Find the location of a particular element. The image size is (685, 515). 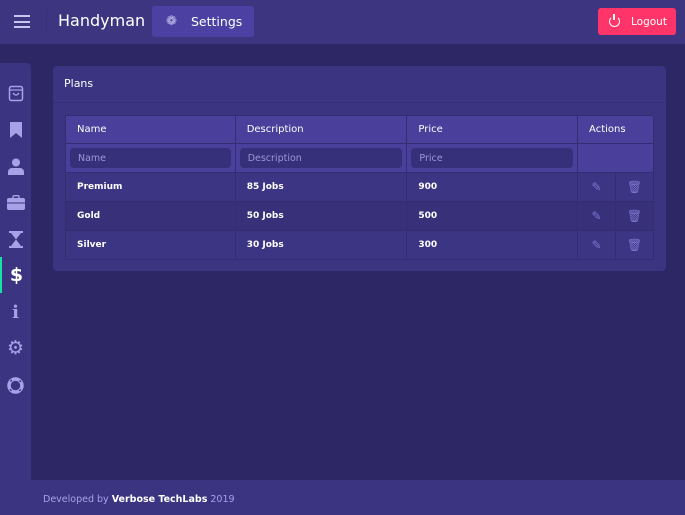

table-row: Gold 50 Jobs 500 ✎ 🗑 is located at coordinates (359, 216).